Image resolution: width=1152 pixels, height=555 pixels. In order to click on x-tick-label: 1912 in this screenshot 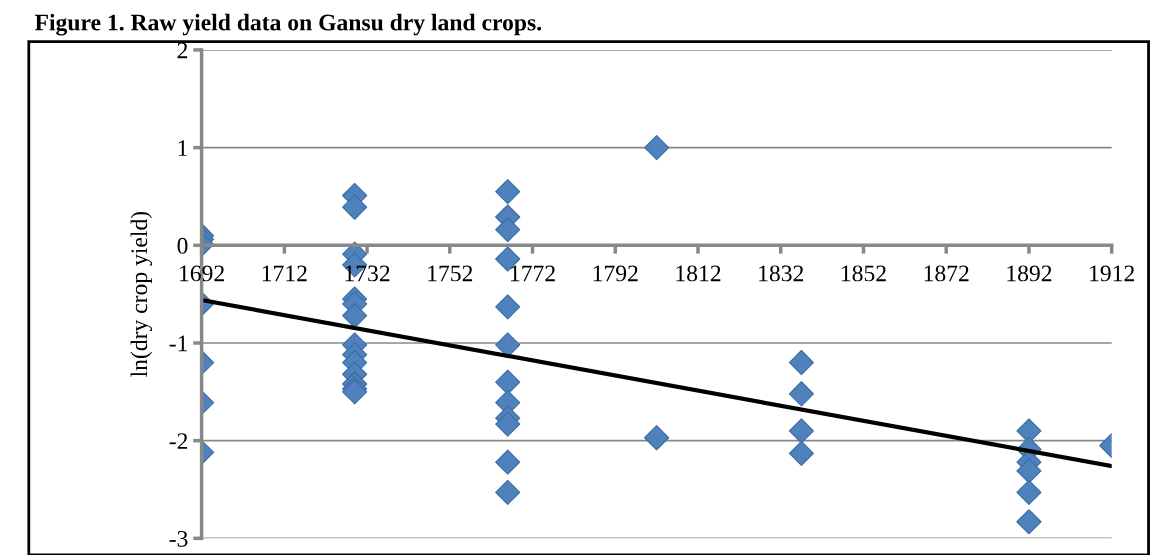, I will do `click(1112, 273)`.